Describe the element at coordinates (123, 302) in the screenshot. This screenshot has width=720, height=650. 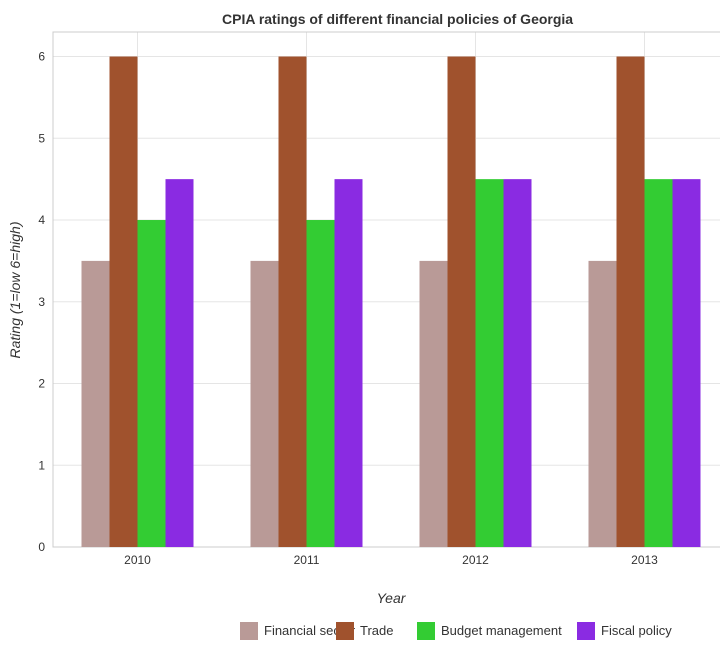
I see `bar-trade-2010` at that location.